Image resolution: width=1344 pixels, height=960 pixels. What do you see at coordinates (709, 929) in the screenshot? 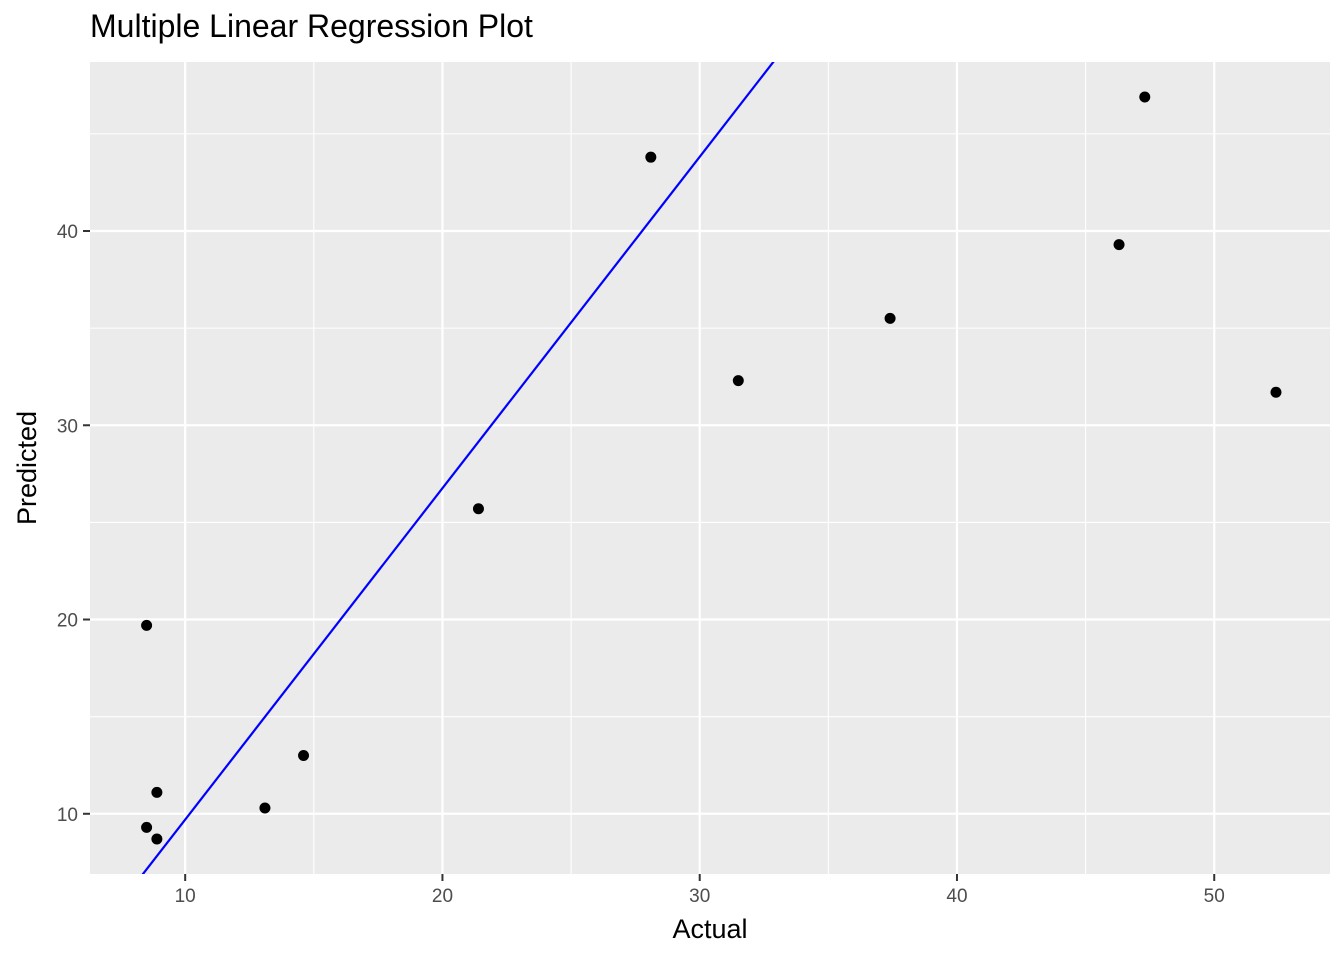
I see `x-axis-title: Actual` at bounding box center [709, 929].